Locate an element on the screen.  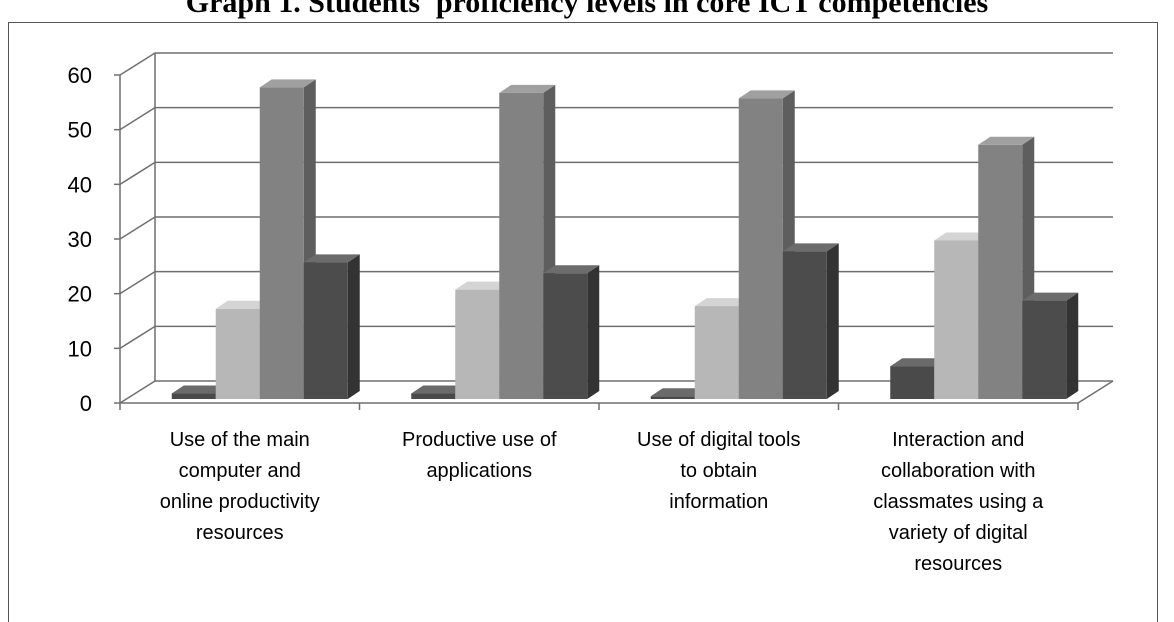
x-category-label: information is located at coordinates (718, 502).